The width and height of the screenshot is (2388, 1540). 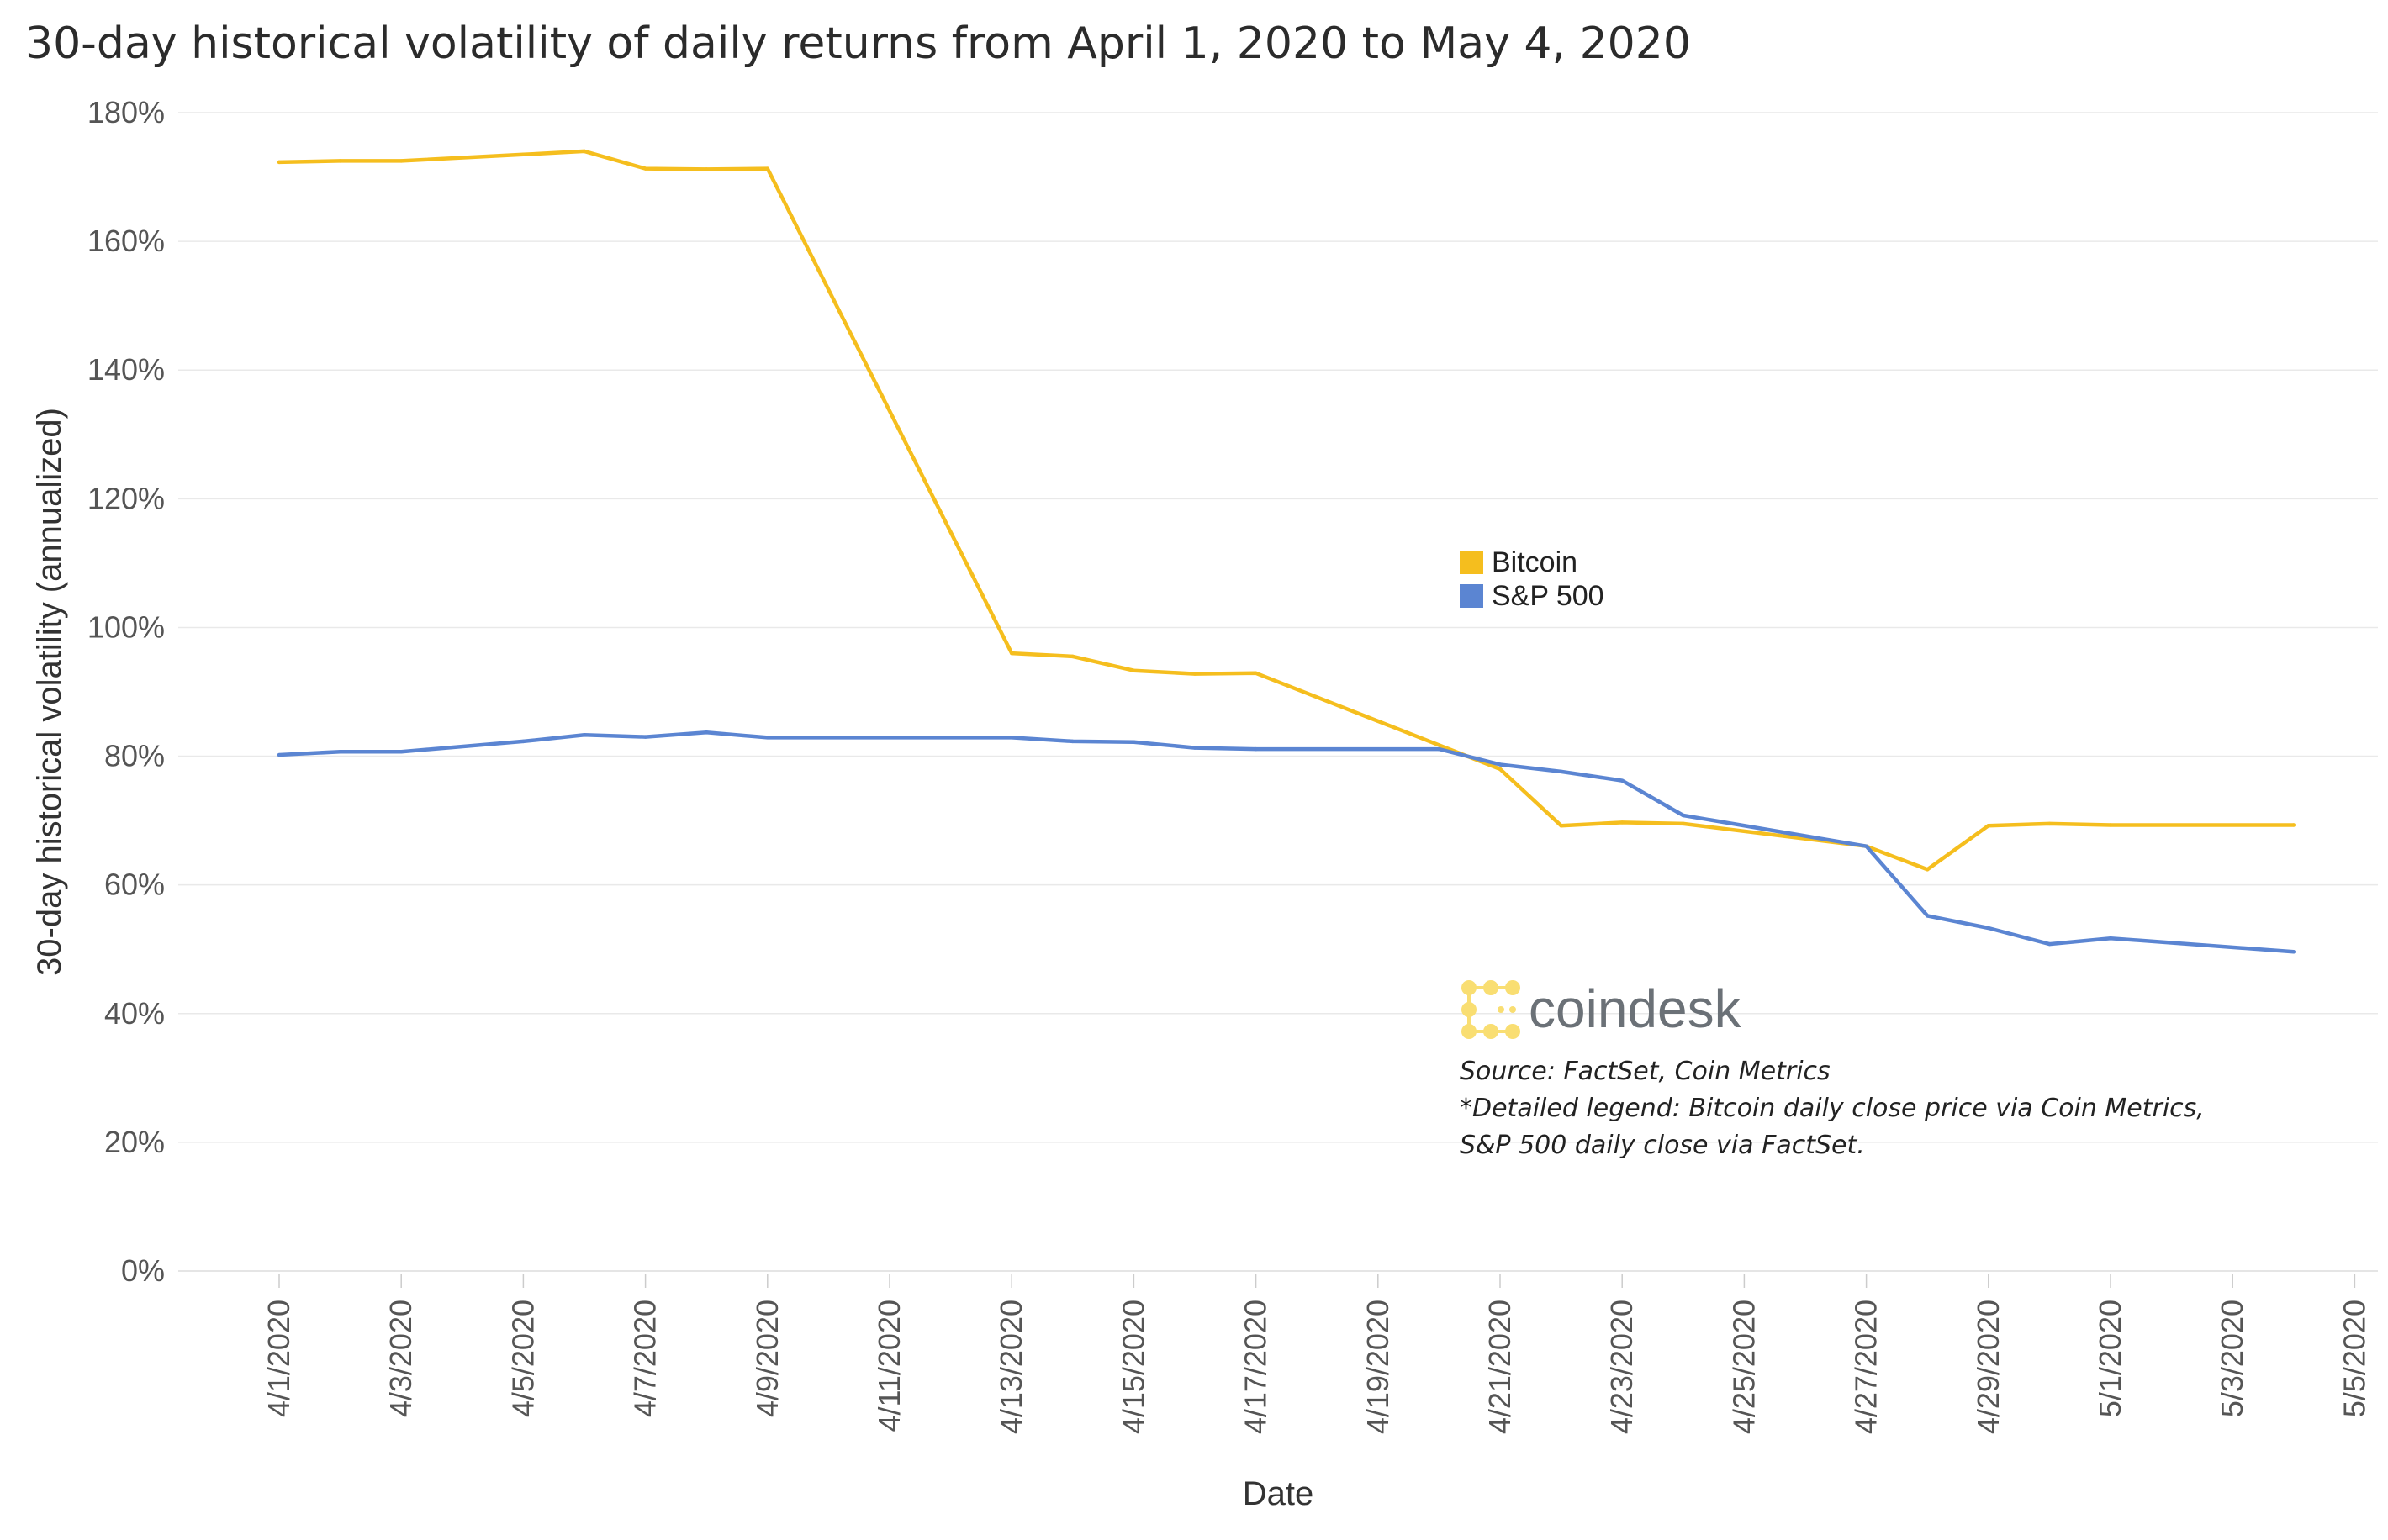 What do you see at coordinates (1377, 1367) in the screenshot?
I see `x-tick-label: 4/19/2020` at bounding box center [1377, 1367].